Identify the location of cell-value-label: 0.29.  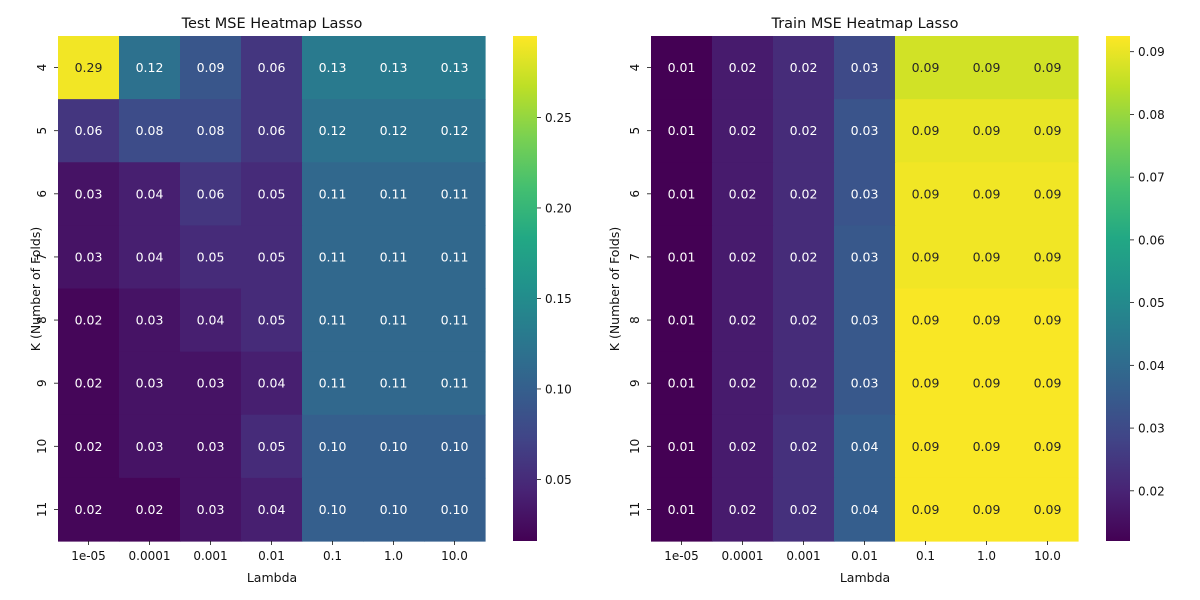
(89, 67).